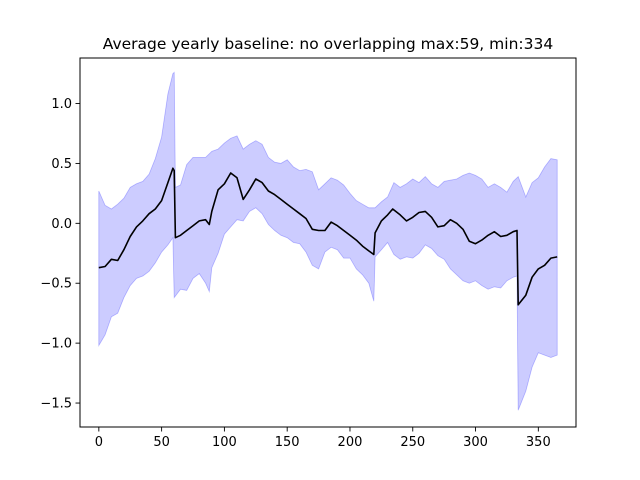 Image resolution: width=640 pixels, height=480 pixels. Describe the element at coordinates (224, 442) in the screenshot. I see `x-tick-label: 100` at that location.